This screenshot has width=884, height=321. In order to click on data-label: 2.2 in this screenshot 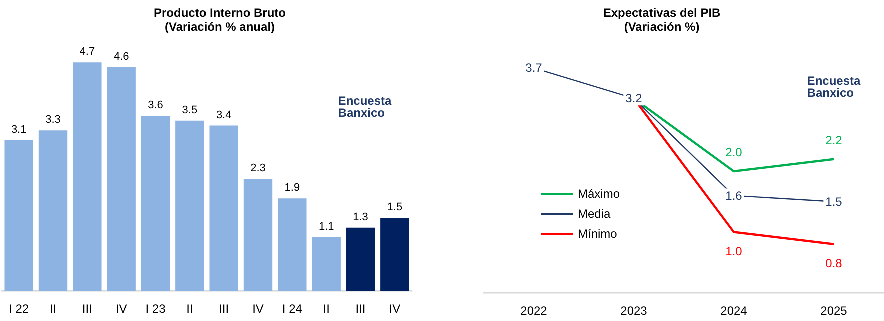, I will do `click(834, 140)`.